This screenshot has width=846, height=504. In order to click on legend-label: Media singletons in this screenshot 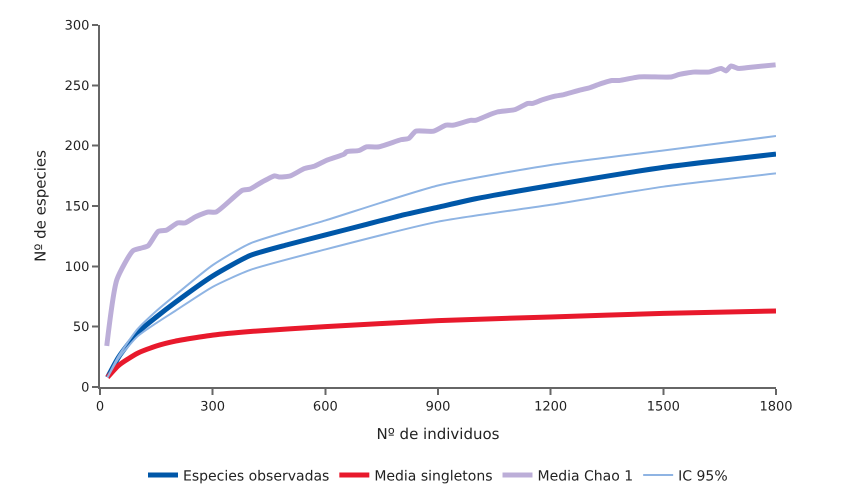, I will do `click(433, 476)`.